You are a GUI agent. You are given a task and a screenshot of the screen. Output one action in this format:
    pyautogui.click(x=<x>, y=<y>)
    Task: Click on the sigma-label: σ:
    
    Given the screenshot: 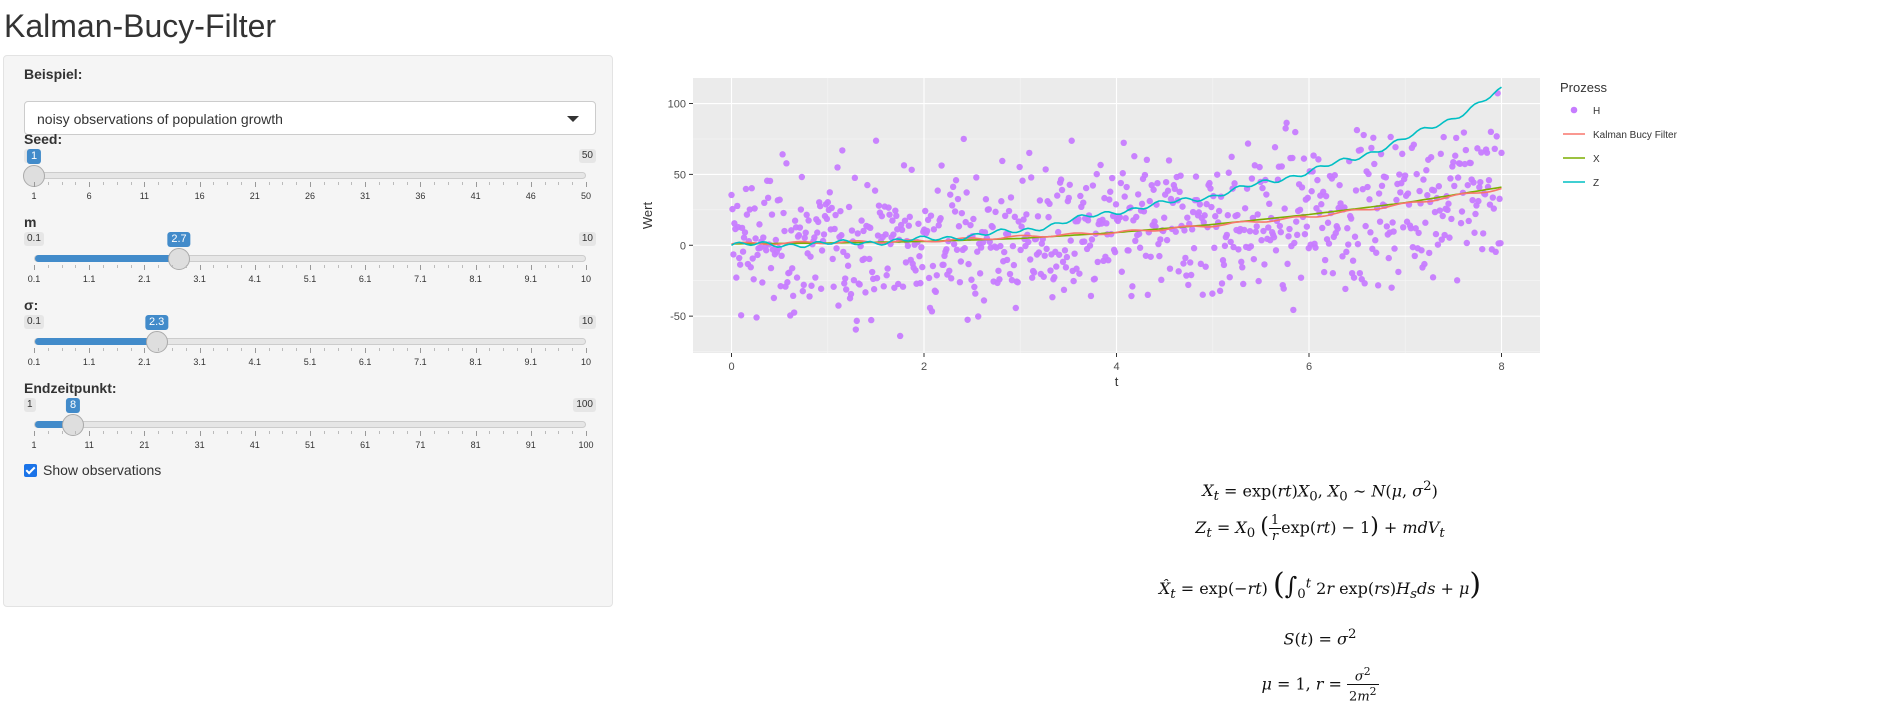 What is the action you would take?
    pyautogui.click(x=31, y=305)
    